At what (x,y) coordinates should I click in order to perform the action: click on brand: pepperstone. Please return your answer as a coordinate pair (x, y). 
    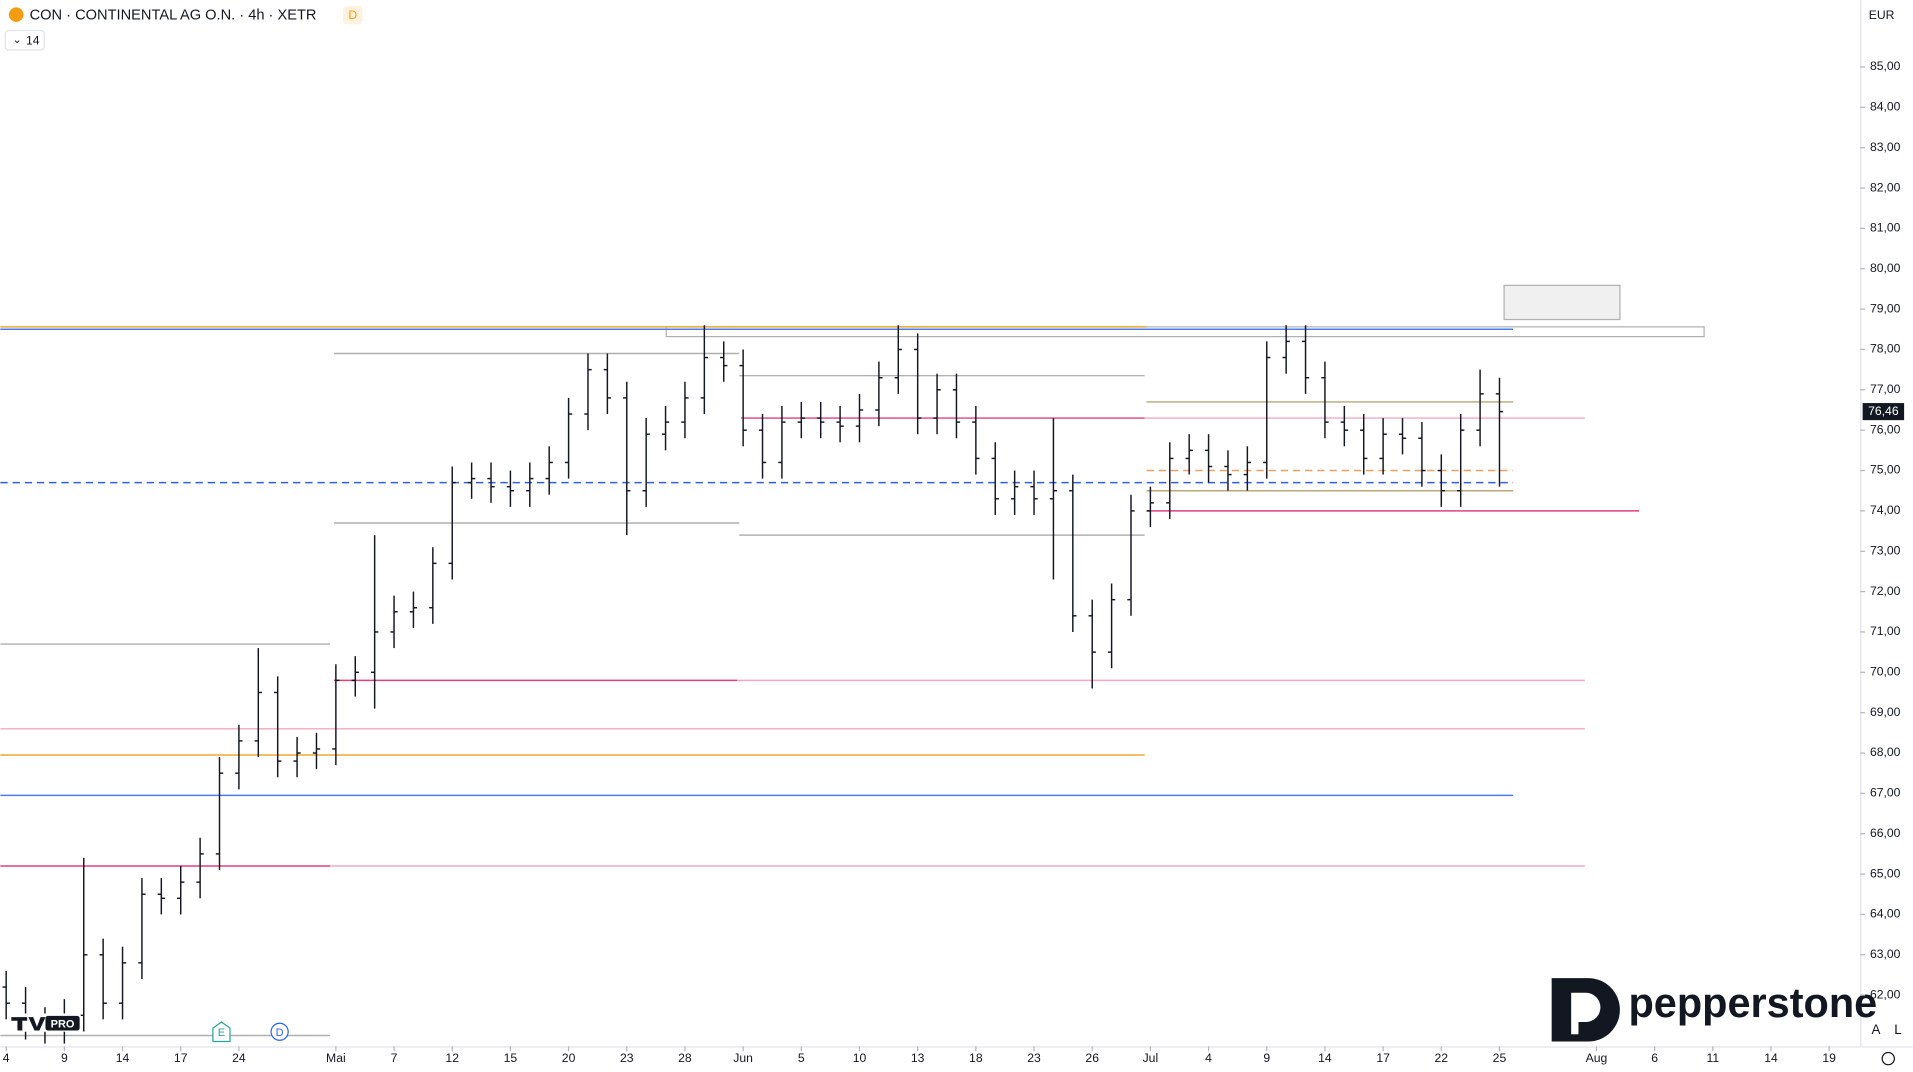
    Looking at the image, I should click on (1752, 1002).